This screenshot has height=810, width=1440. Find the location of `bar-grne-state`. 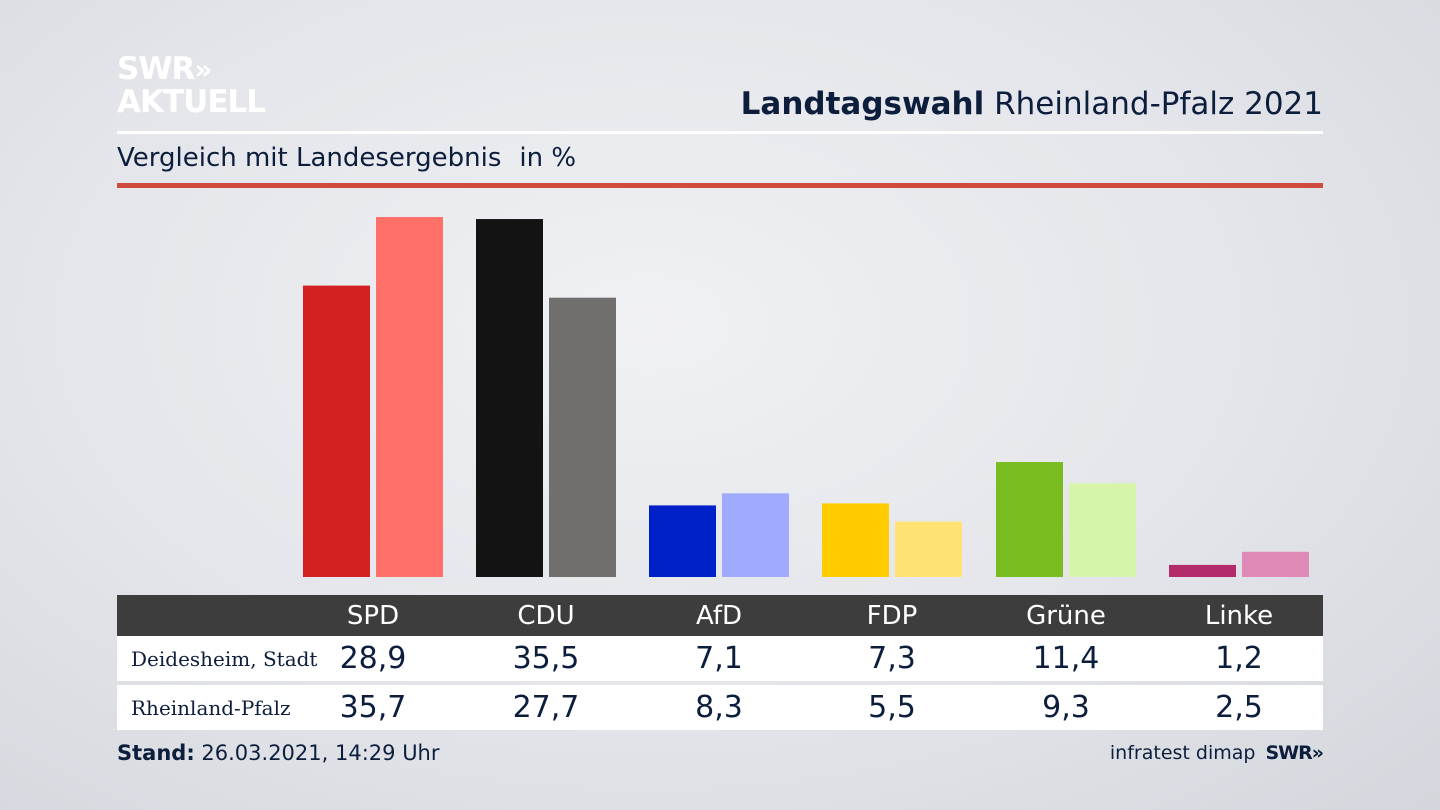

bar-grne-state is located at coordinates (1102, 530).